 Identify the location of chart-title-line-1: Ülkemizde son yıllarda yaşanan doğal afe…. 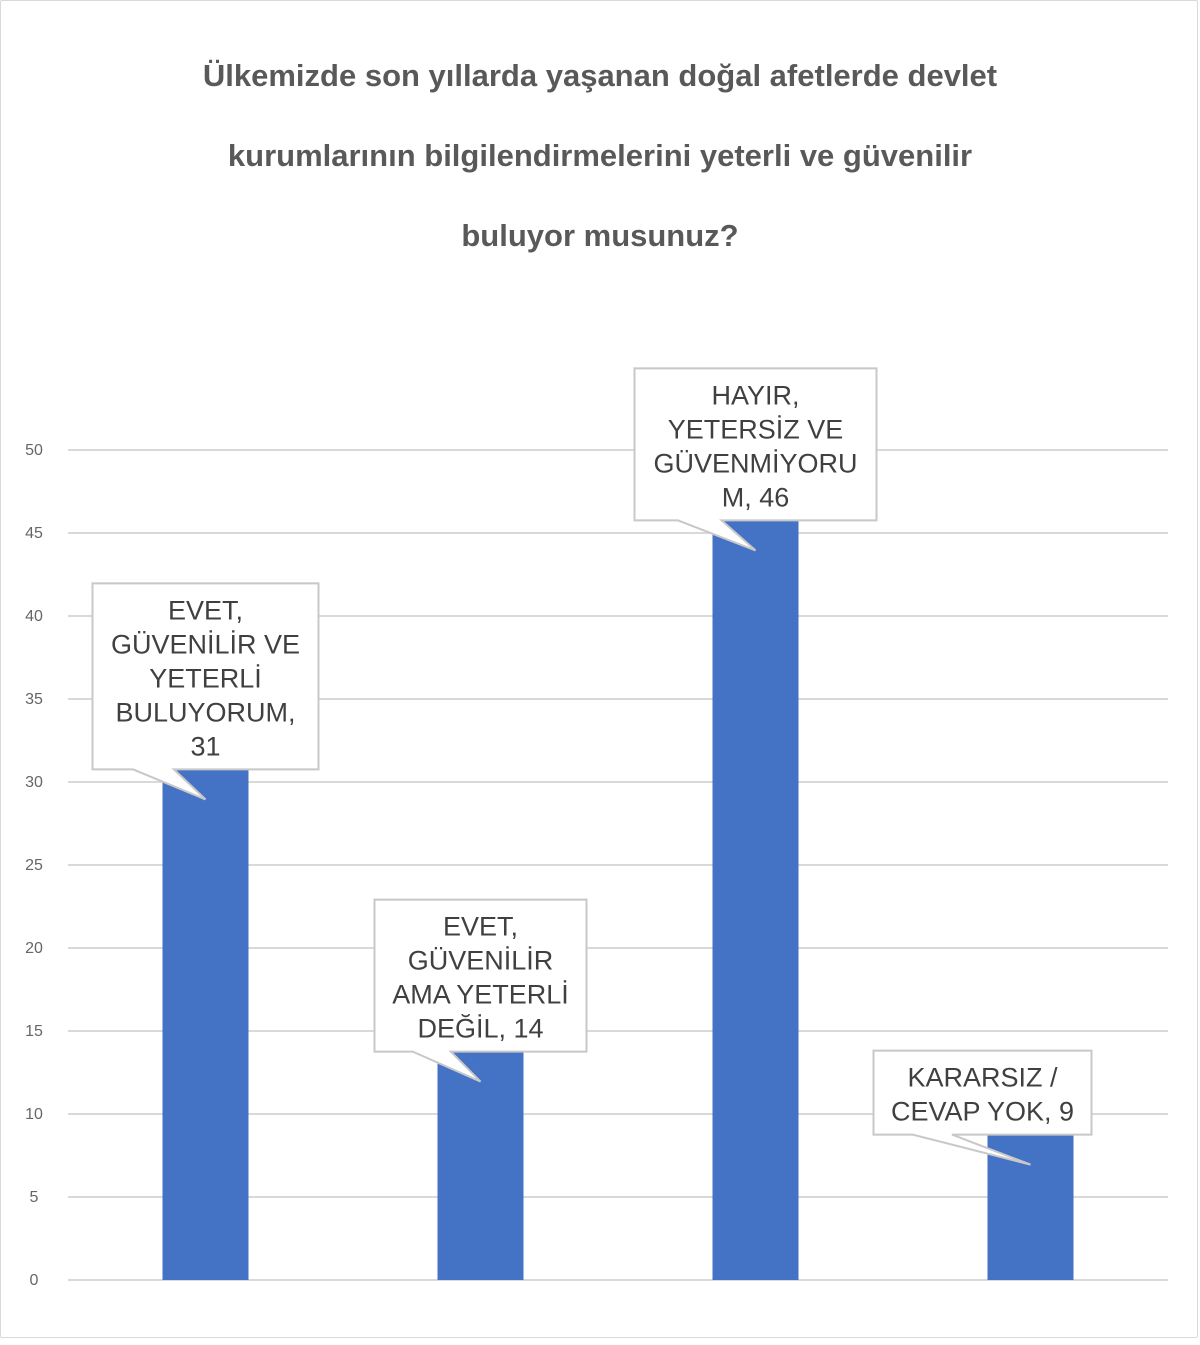
(600, 75).